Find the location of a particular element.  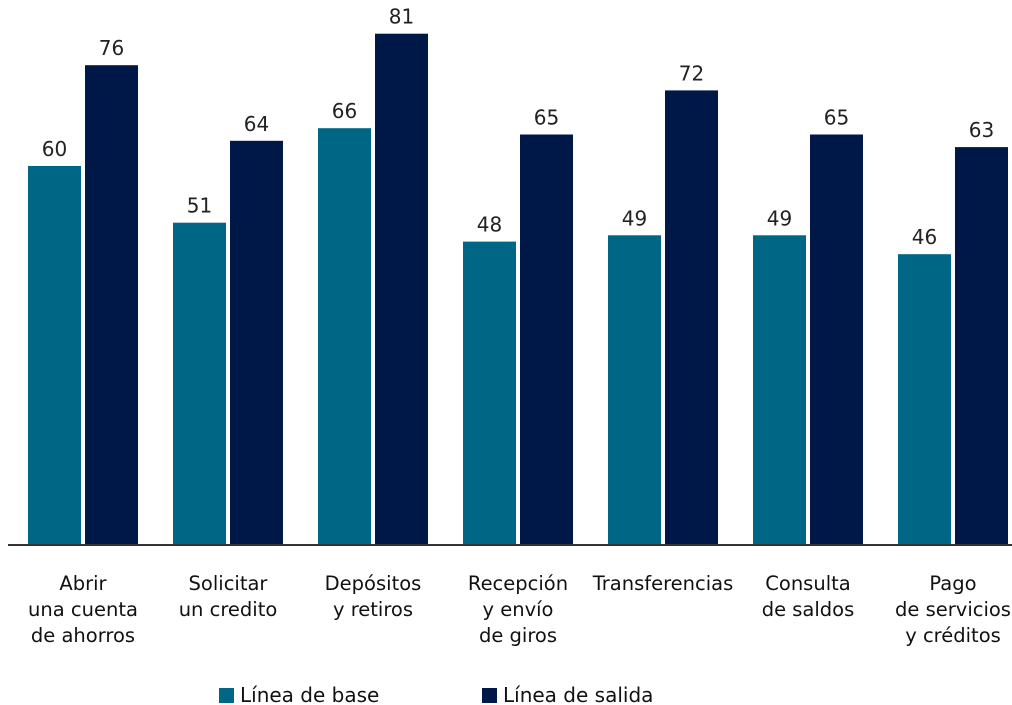

category-label-3: Recepción y envío de giros is located at coordinates (518, 609).